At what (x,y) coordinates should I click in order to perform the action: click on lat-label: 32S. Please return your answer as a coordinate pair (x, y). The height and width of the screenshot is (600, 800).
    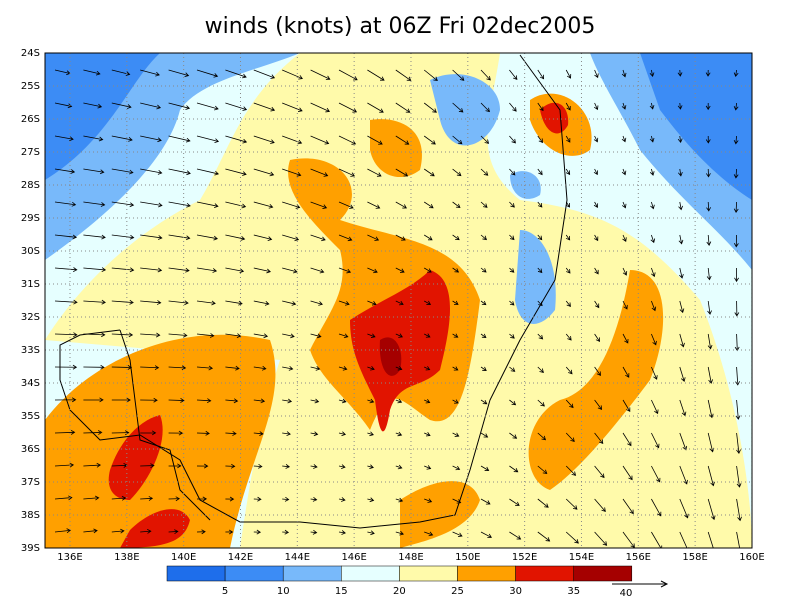
    Looking at the image, I should click on (30, 317).